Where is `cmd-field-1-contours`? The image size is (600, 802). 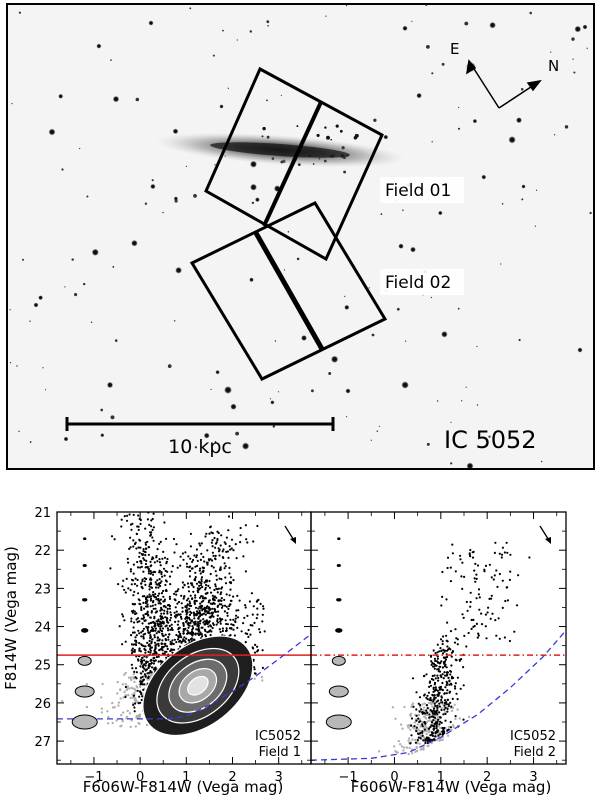
cmd-field-1-contours is located at coordinates (198, 686).